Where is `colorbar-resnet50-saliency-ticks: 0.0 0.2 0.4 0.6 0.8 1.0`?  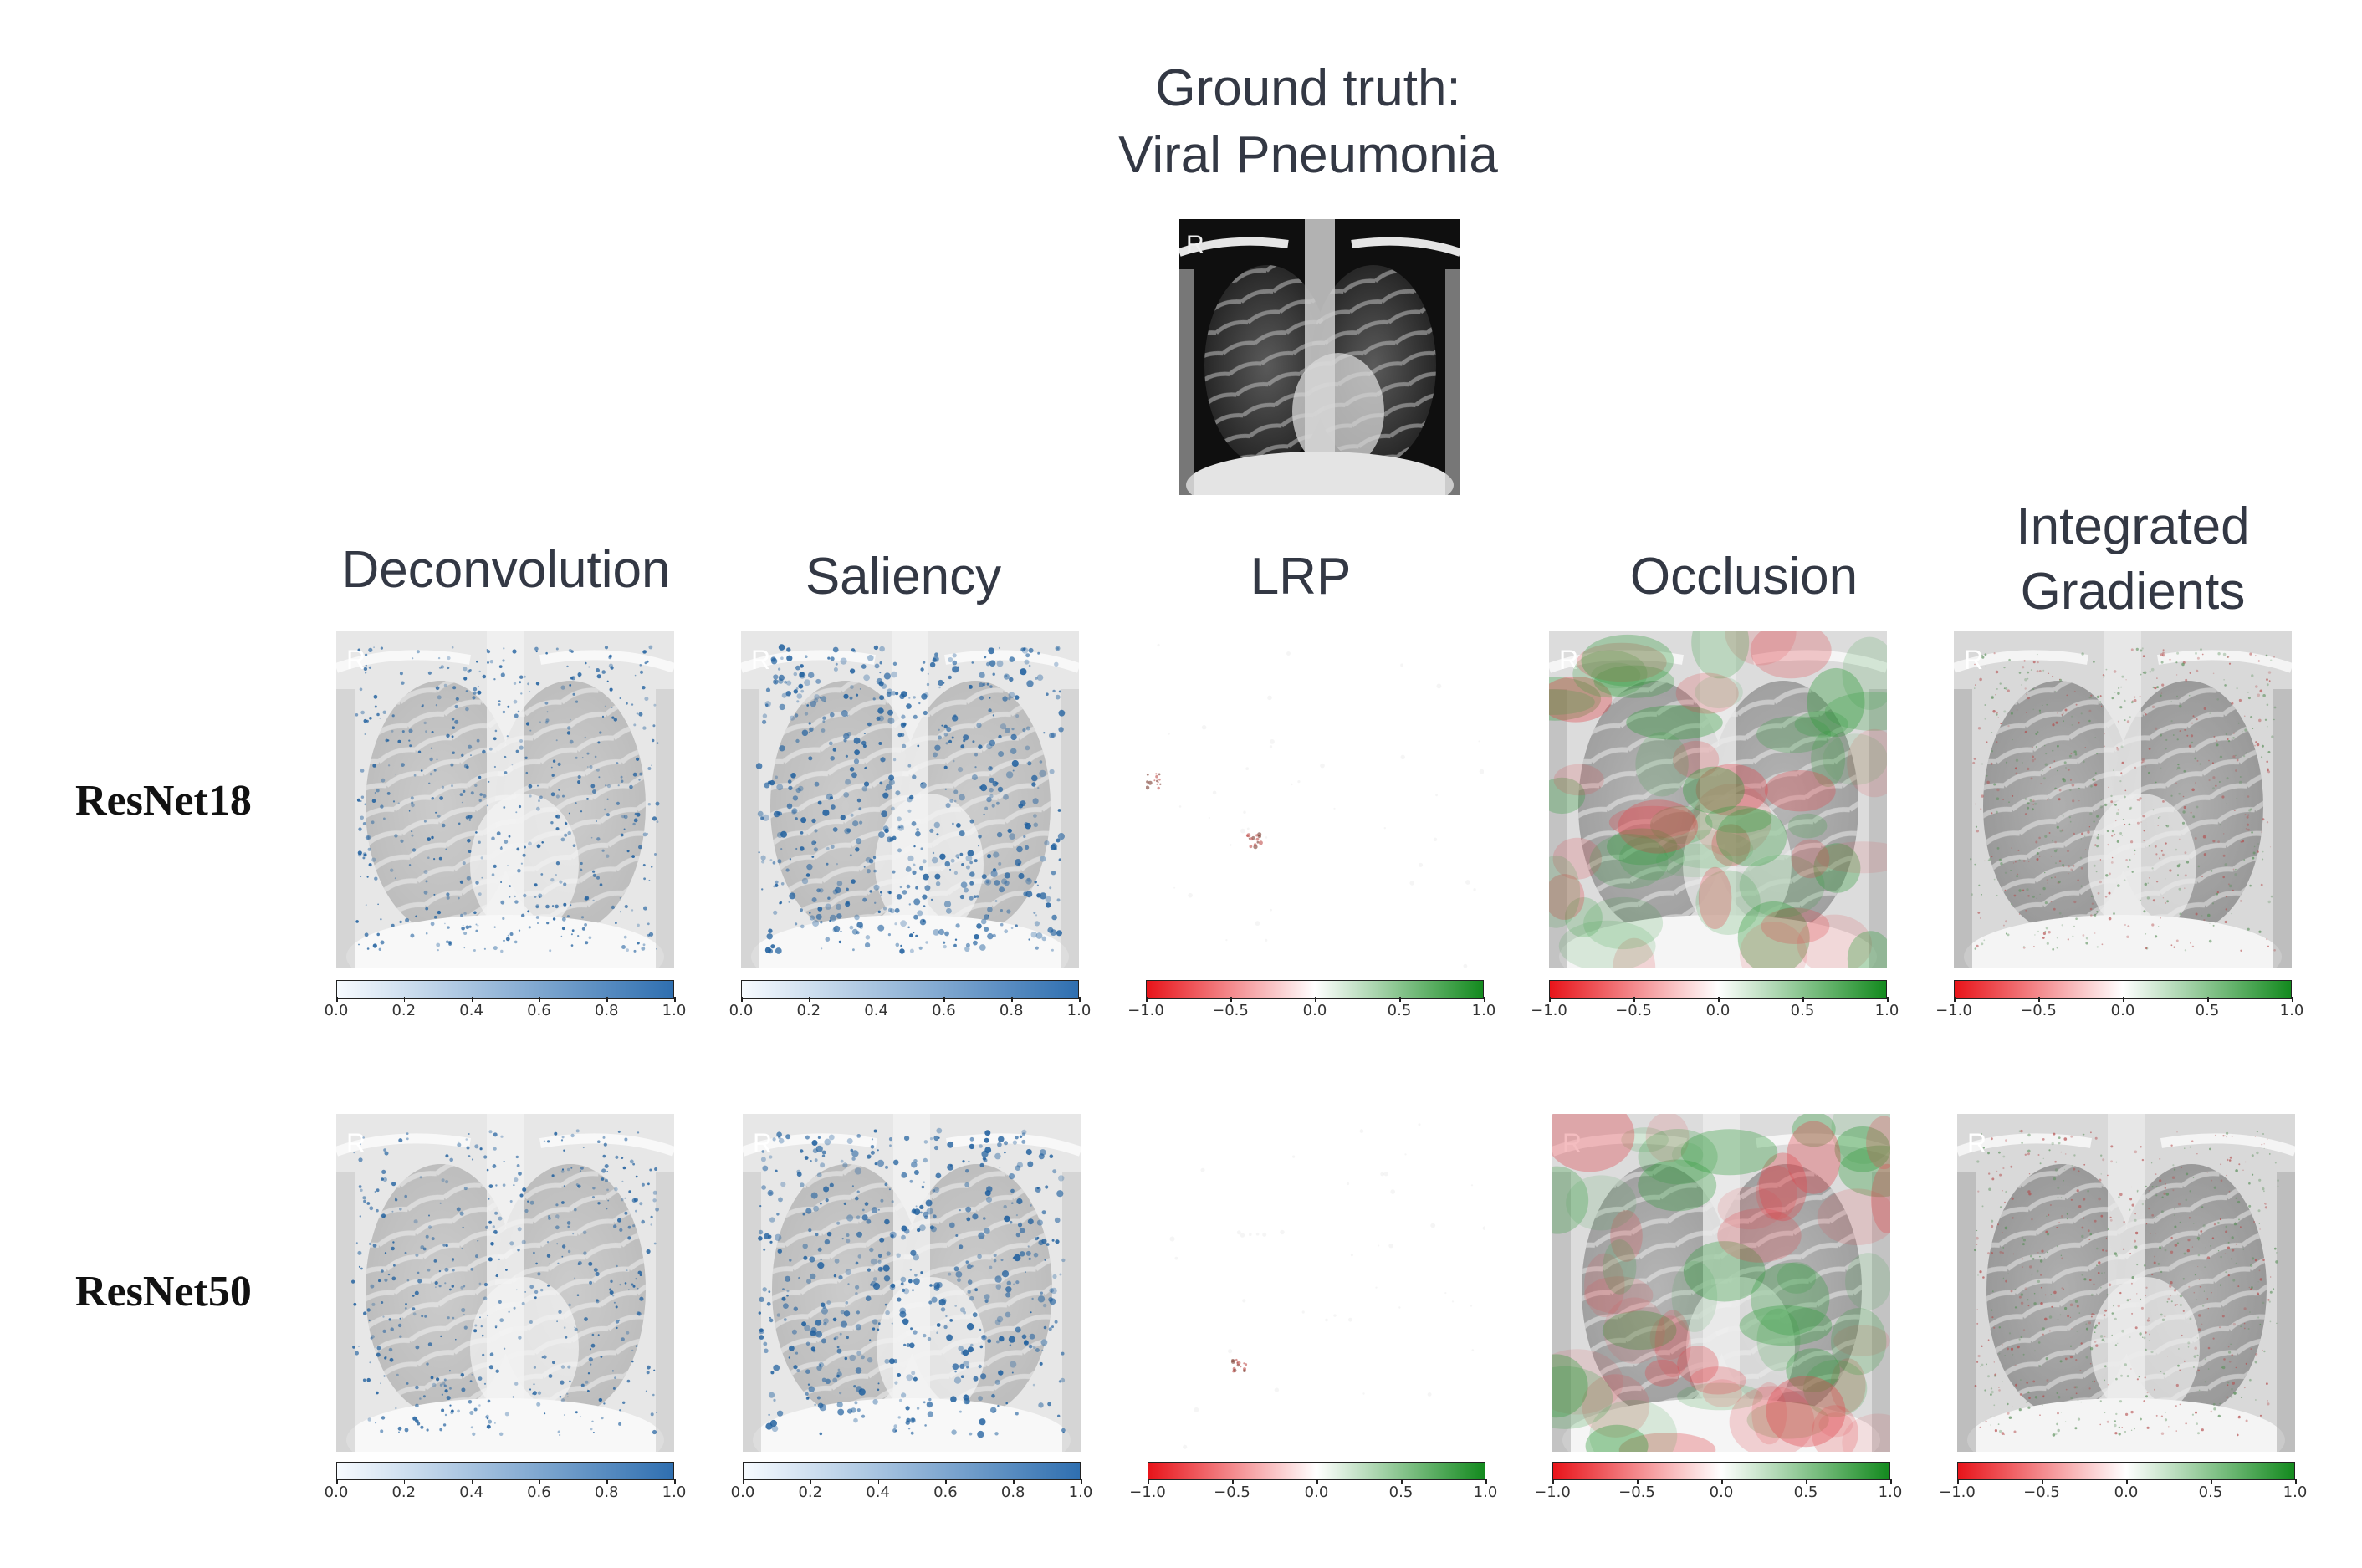 colorbar-resnet50-saliency-ticks: 0.0 0.2 0.4 0.6 0.8 1.0 is located at coordinates (912, 1494).